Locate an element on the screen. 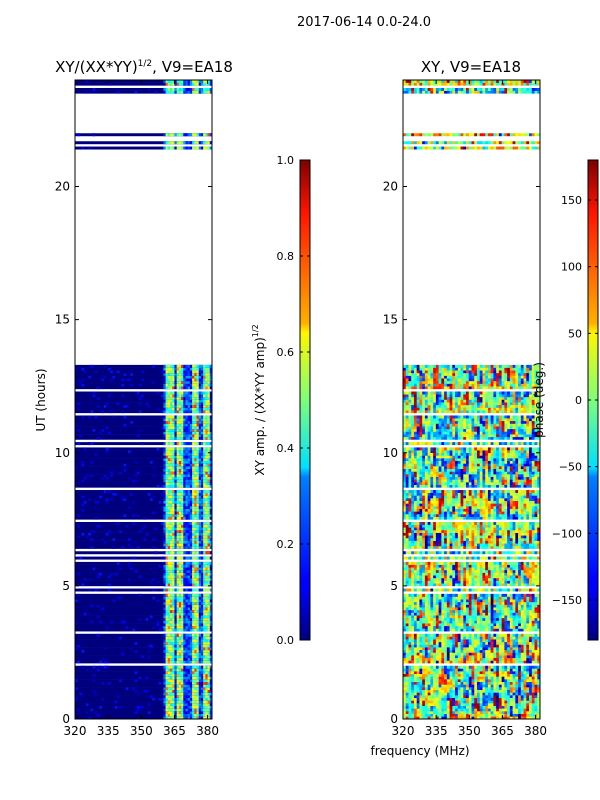  figure-suptitle: 2017-06-14 0.0-24.0 is located at coordinates (364, 22).